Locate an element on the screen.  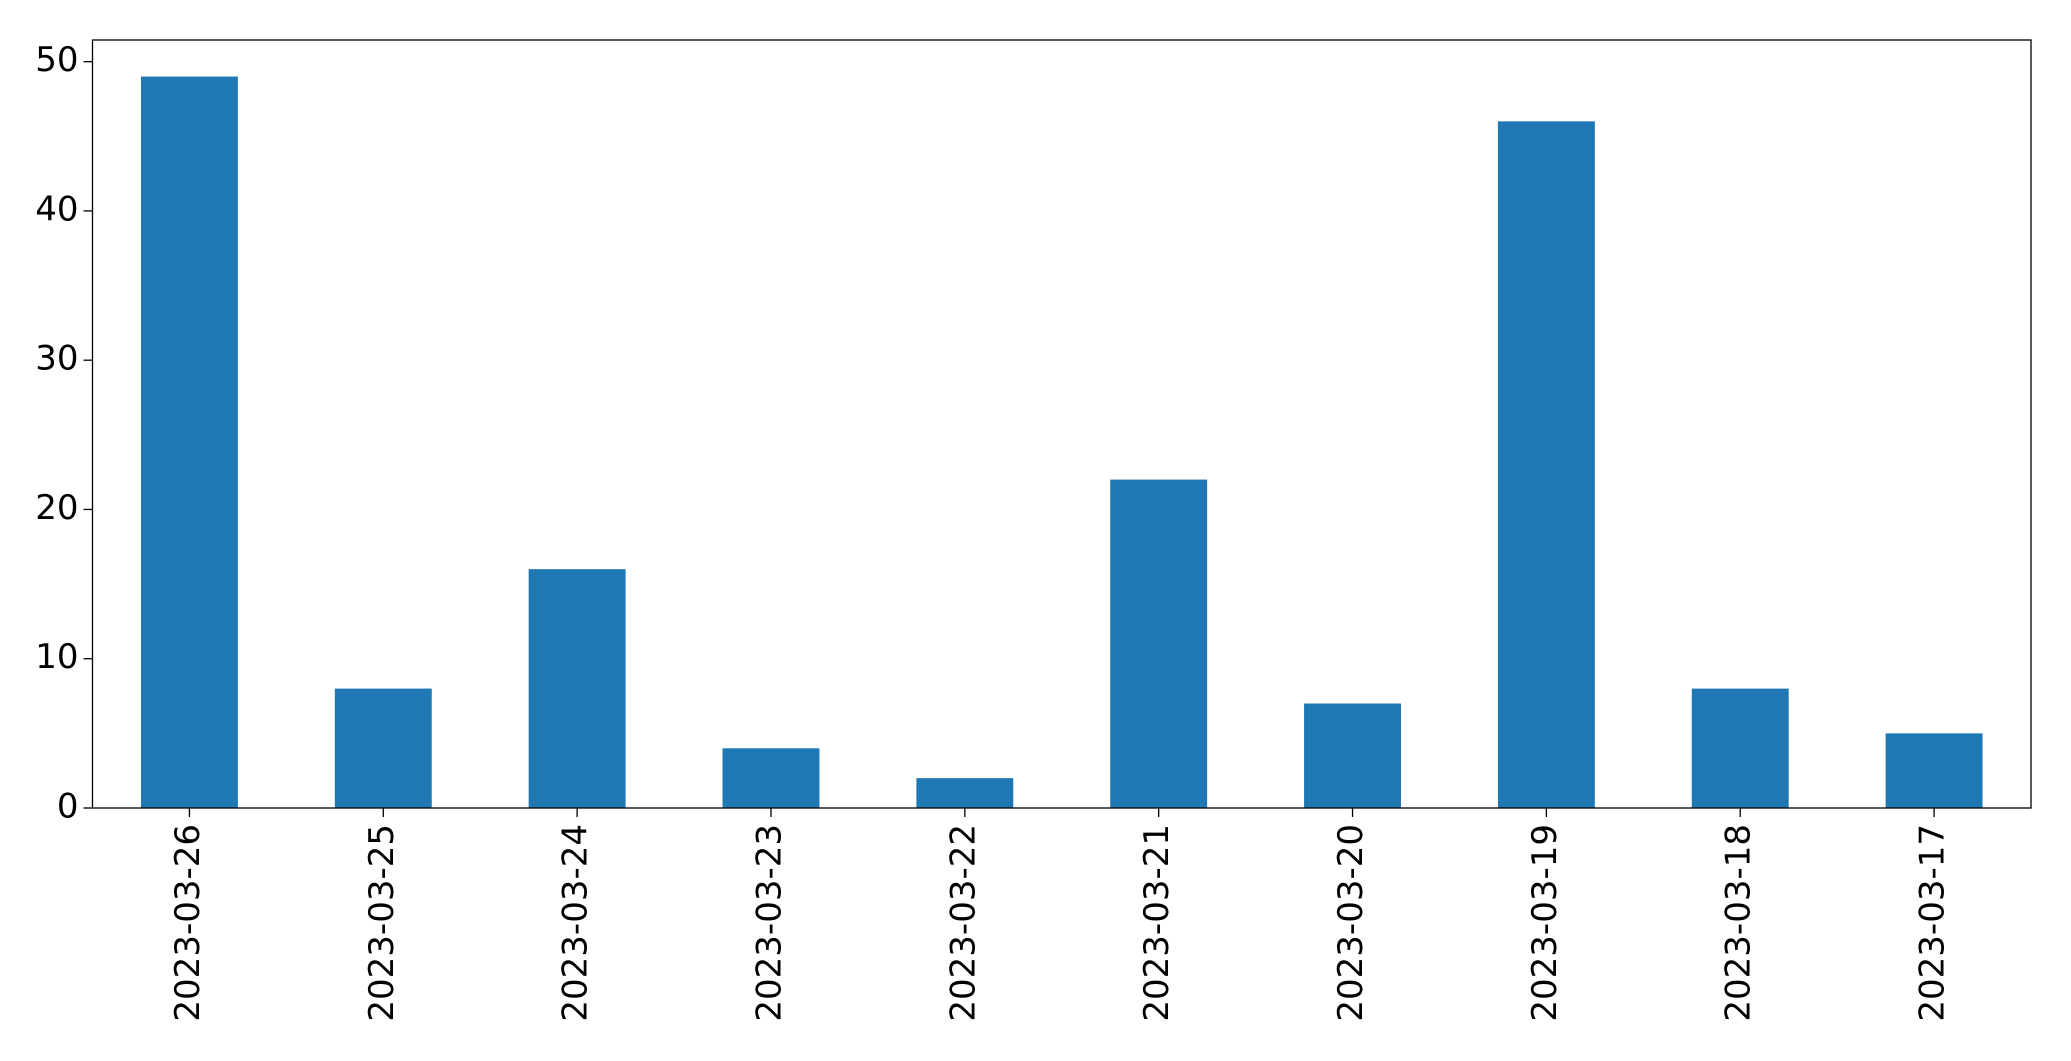
y-tick-label: 0 is located at coordinates (68, 807).